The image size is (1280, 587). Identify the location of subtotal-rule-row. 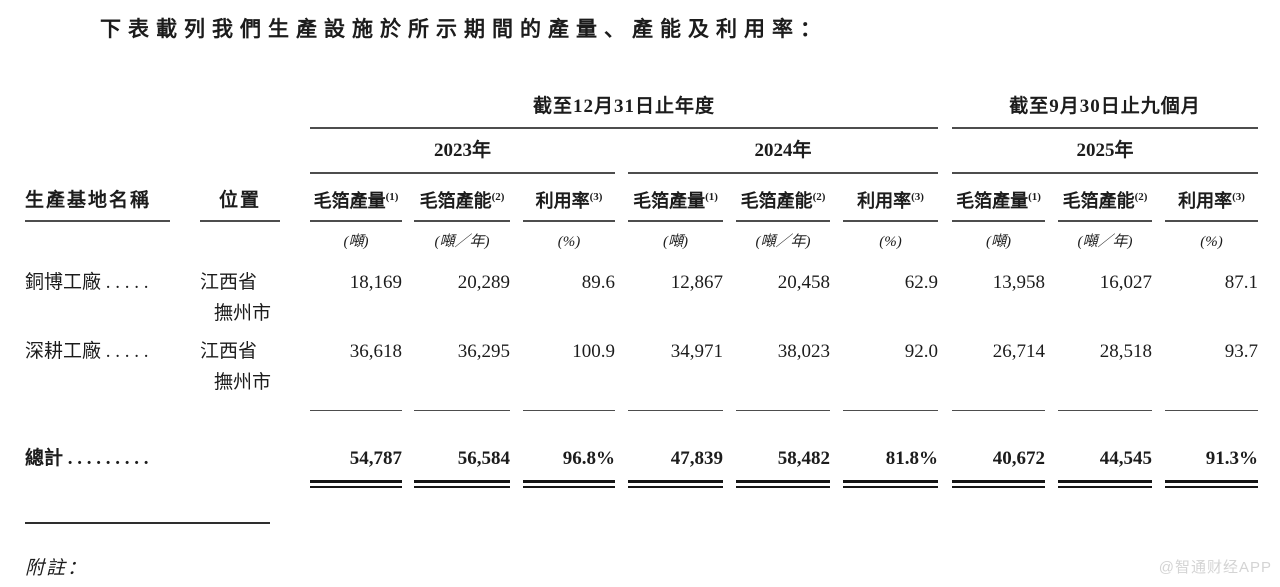
(641, 403).